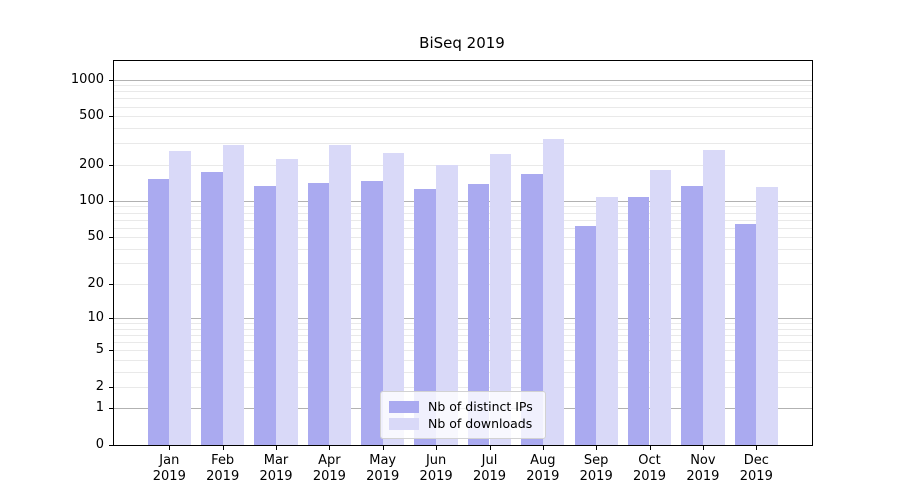  Describe the element at coordinates (638, 321) in the screenshot. I see `bar-distinct-ips-oct` at that location.